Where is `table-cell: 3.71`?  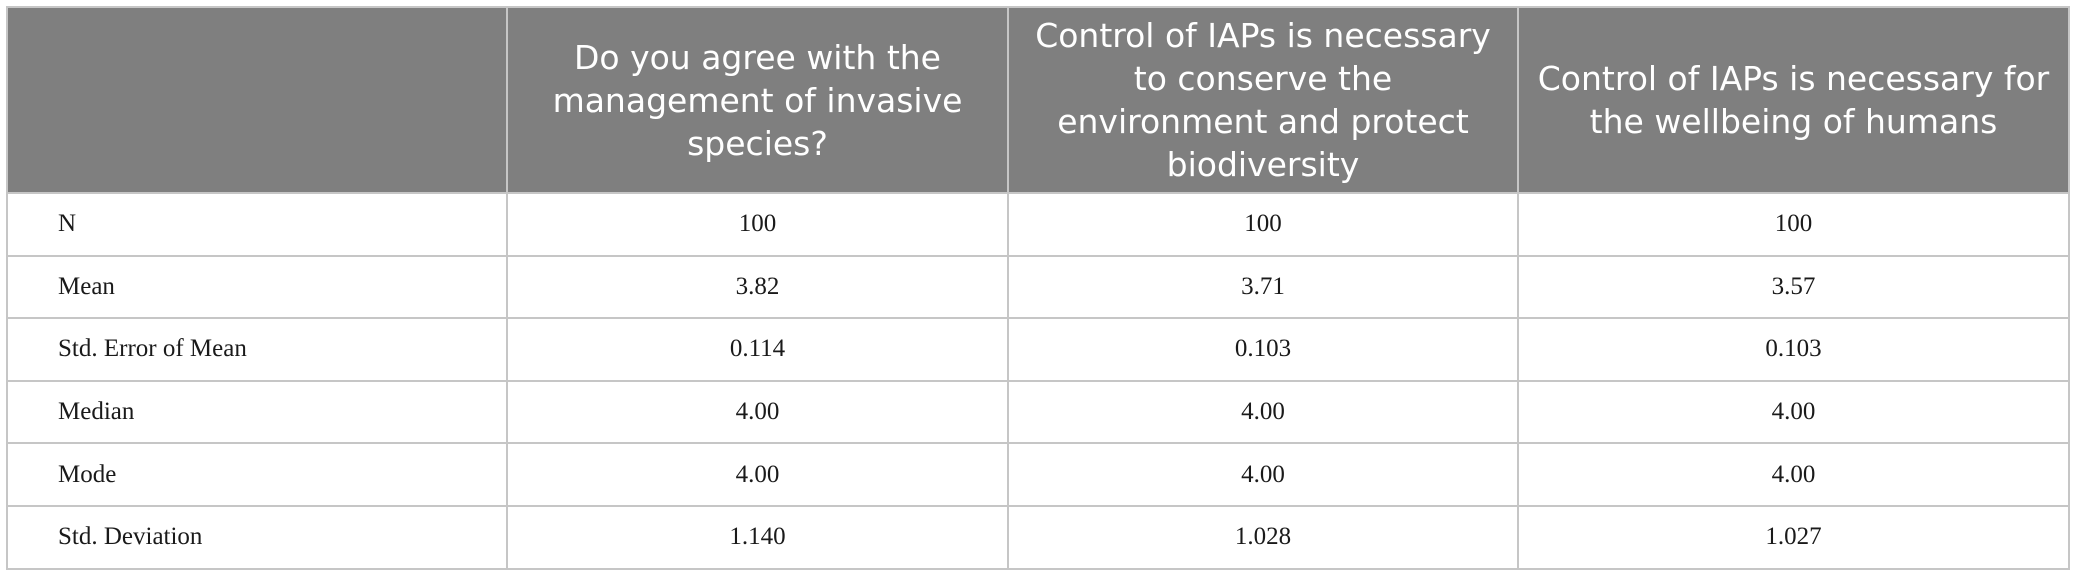
table-cell: 3.71 is located at coordinates (1263, 287).